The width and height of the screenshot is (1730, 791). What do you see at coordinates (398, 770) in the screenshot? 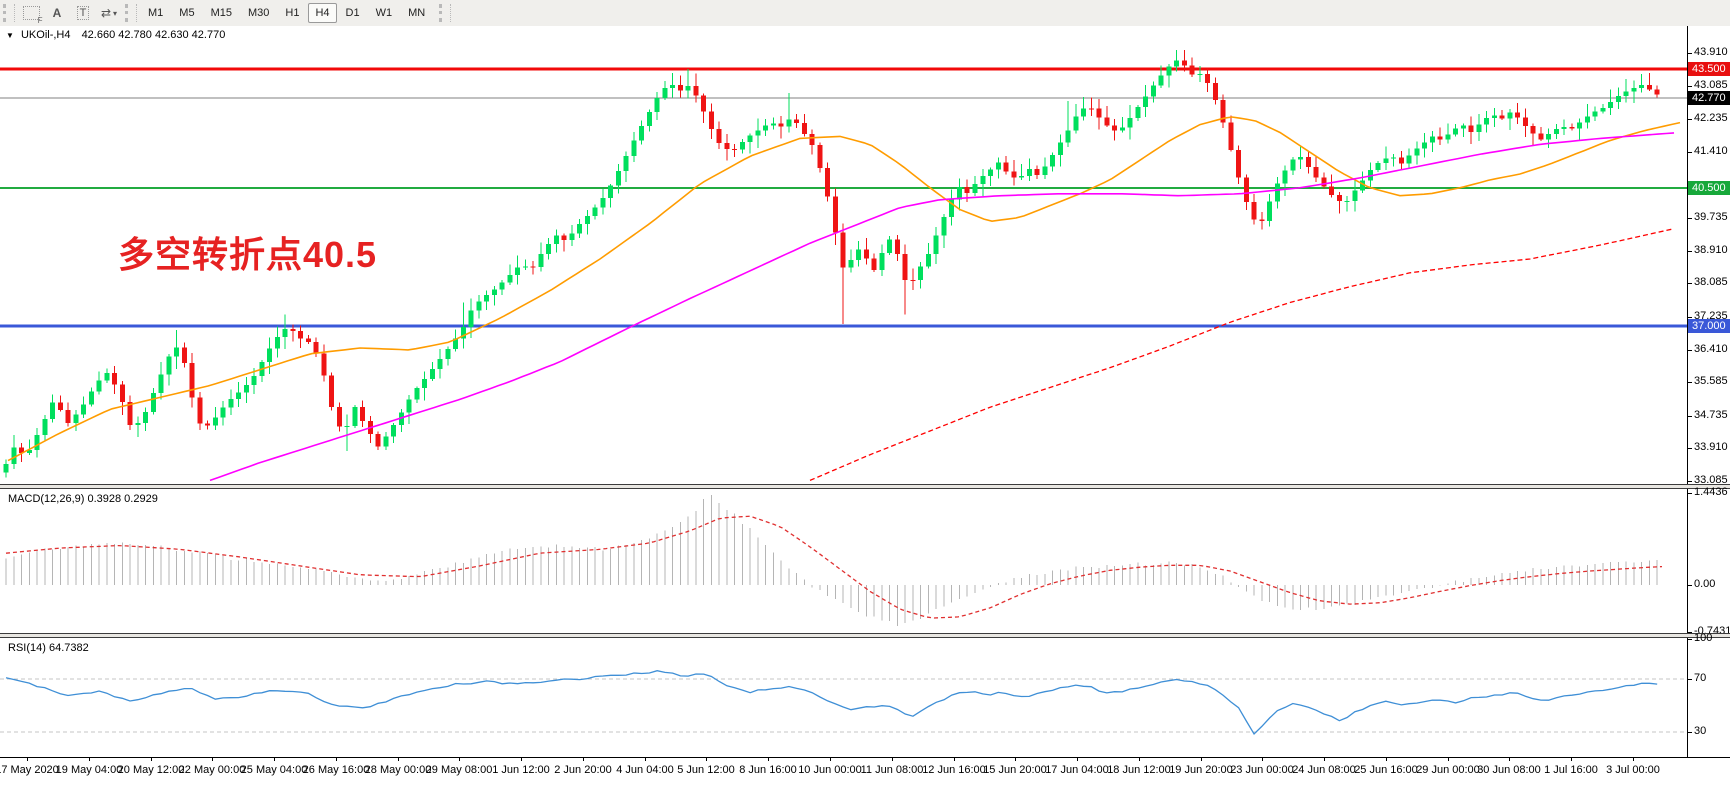
I see `time-axis-label: 28 May 00:00` at bounding box center [398, 770].